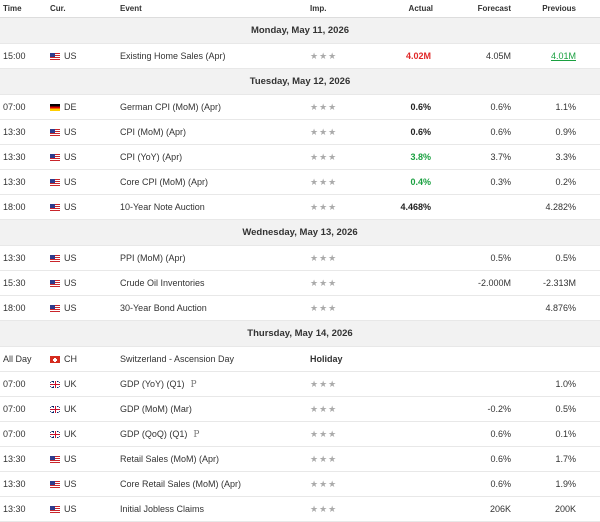  What do you see at coordinates (215, 384) in the screenshot?
I see `event-name: GDP (YoY) (Q1) P` at bounding box center [215, 384].